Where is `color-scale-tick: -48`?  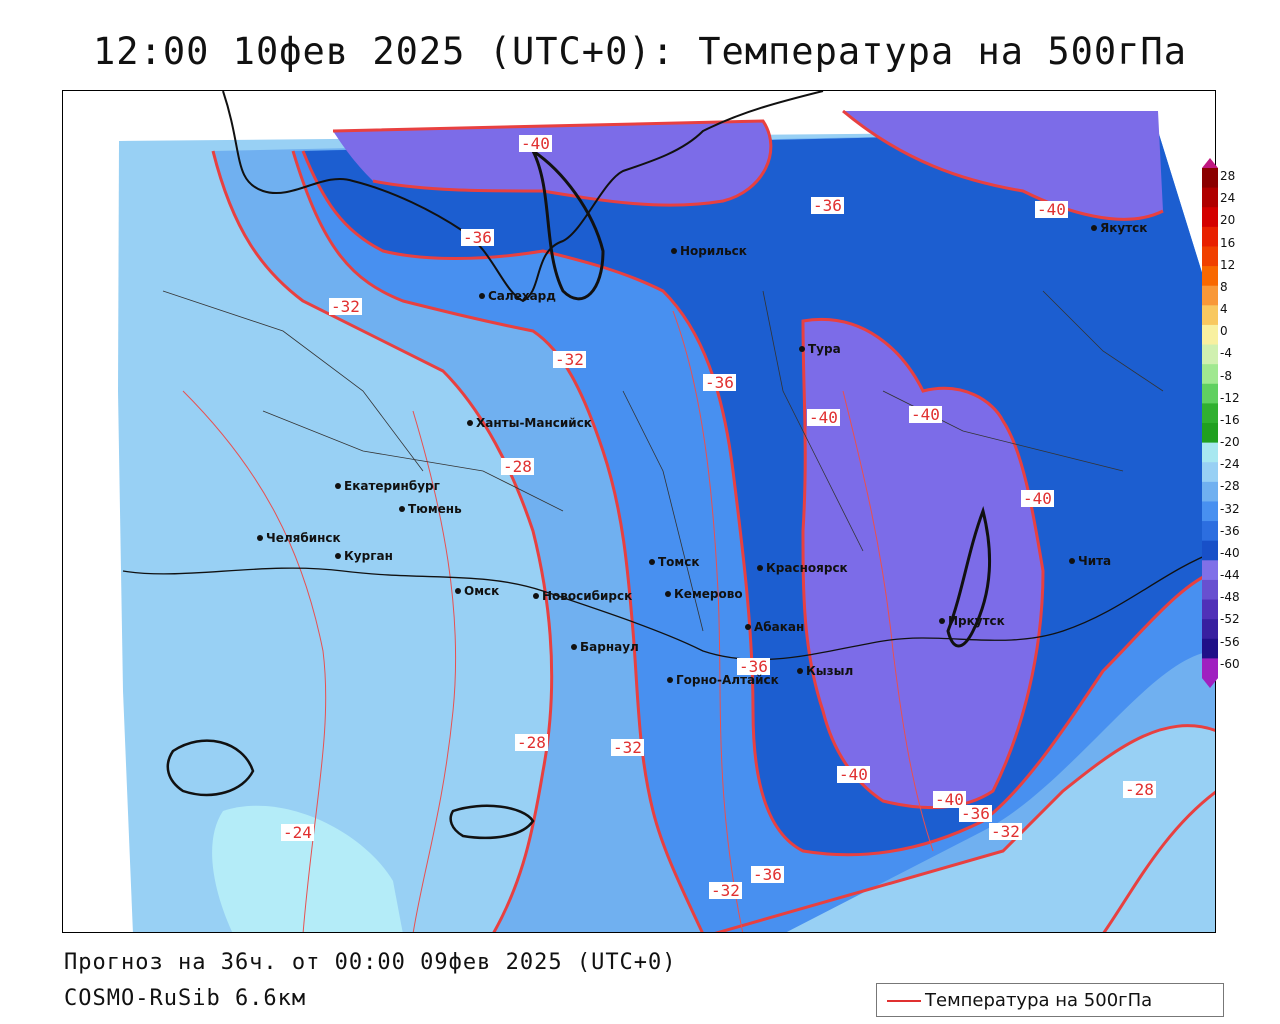
color-scale-tick: -48 is located at coordinates (1230, 597).